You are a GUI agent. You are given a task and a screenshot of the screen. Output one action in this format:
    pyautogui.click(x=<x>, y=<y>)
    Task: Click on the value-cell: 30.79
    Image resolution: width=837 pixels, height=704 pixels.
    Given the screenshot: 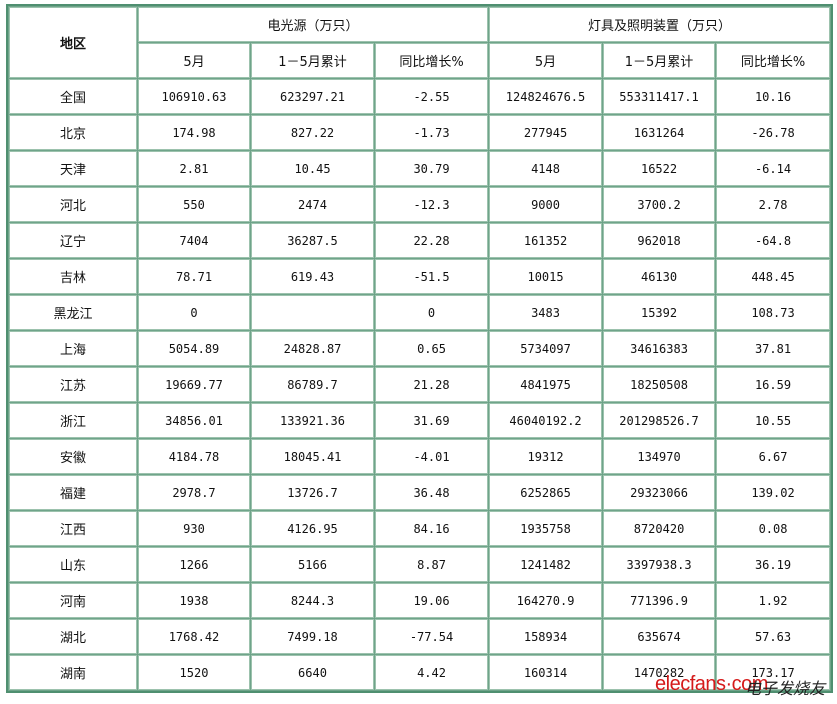 What is the action you would take?
    pyautogui.click(x=432, y=168)
    